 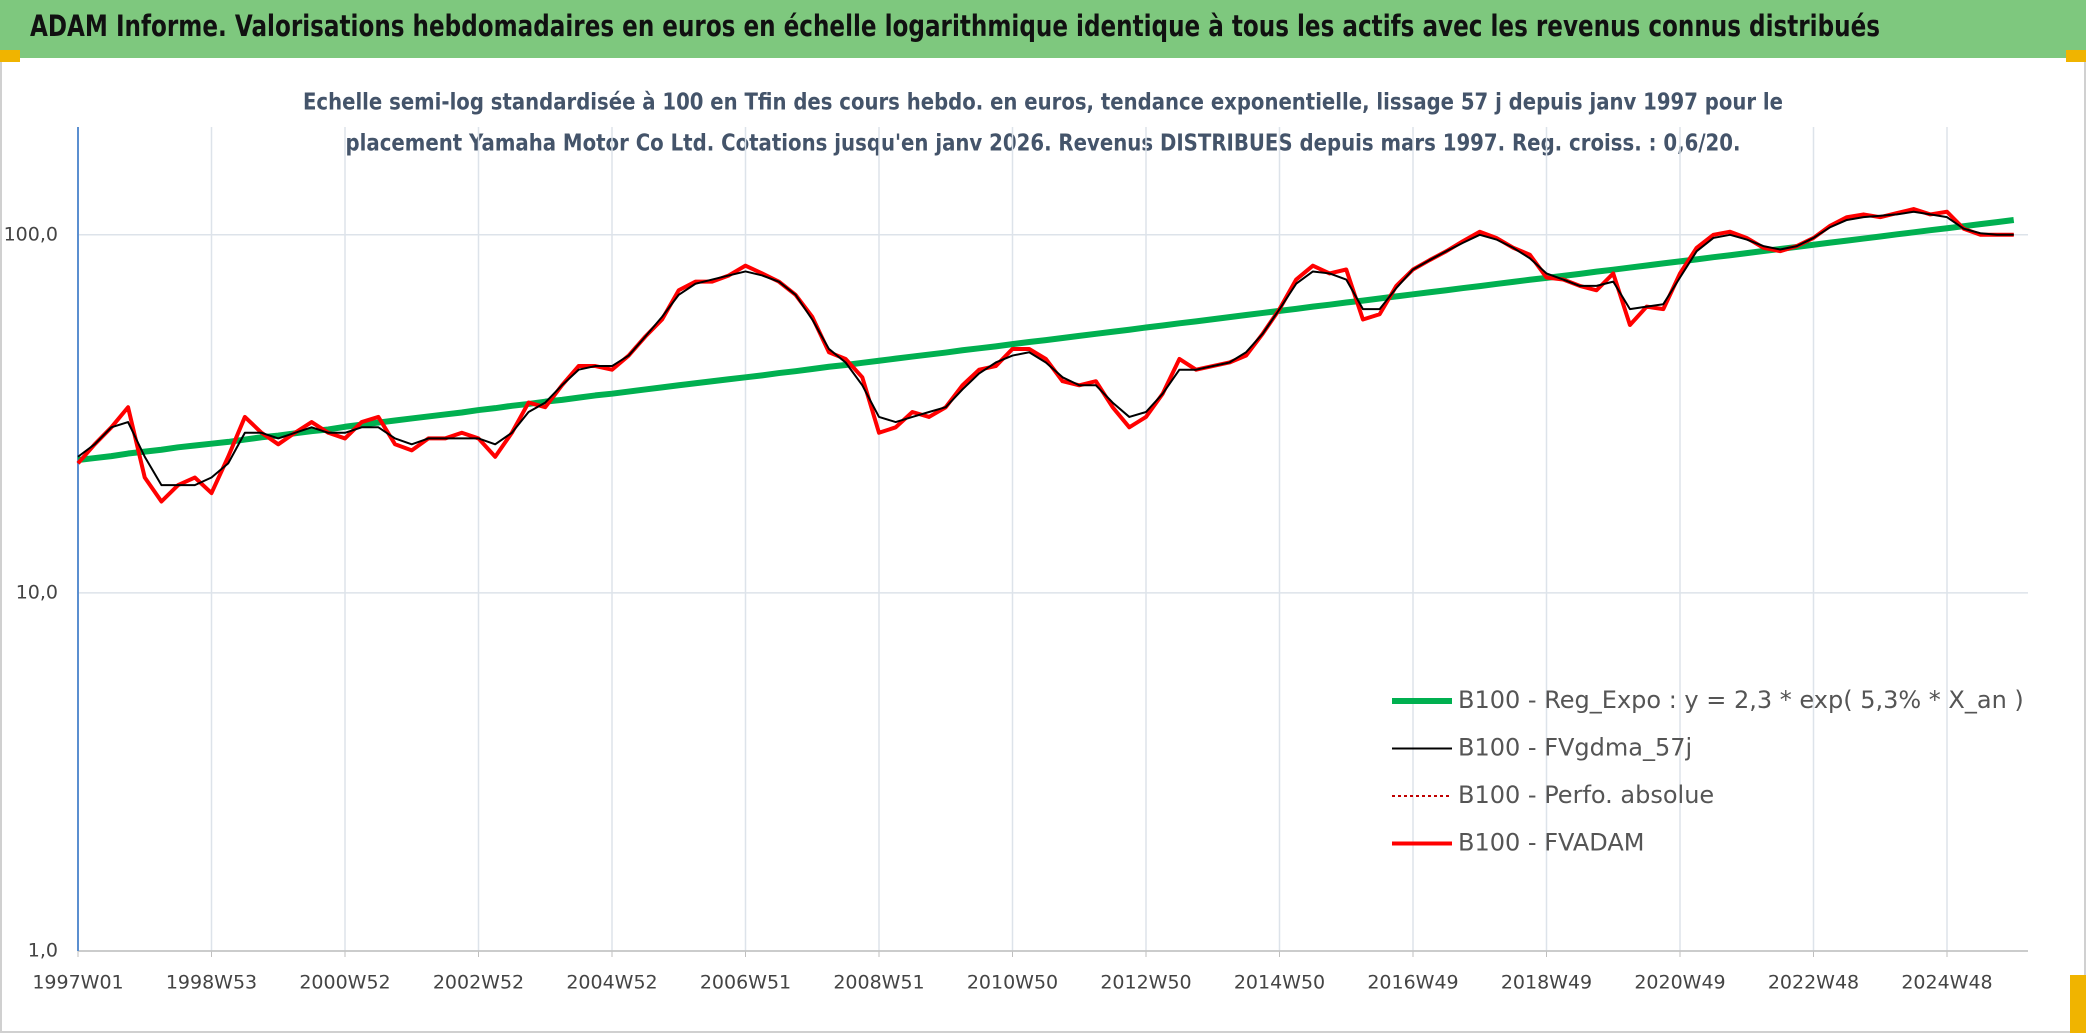 What do you see at coordinates (31, 234) in the screenshot?
I see `y-tick-label: 100,0` at bounding box center [31, 234].